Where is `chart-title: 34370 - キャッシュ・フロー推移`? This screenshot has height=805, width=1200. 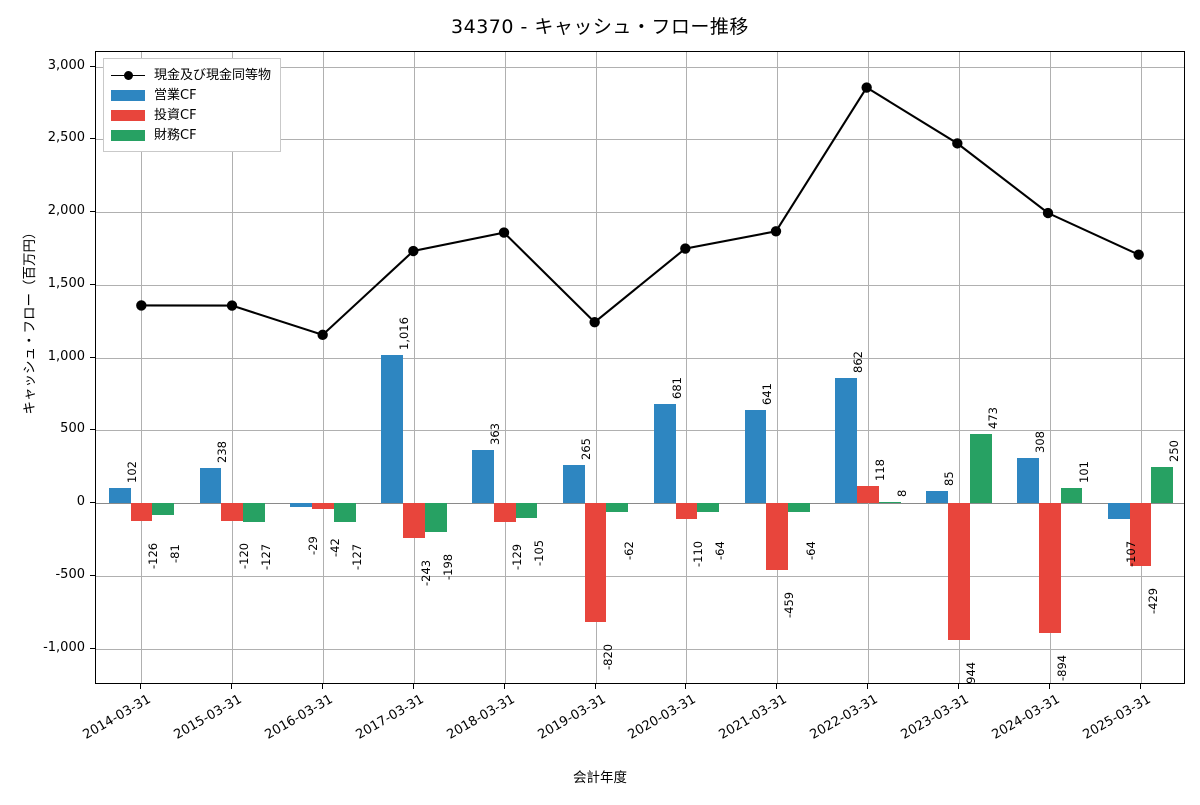 chart-title: 34370 - キャッシュ・フロー推移 is located at coordinates (600, 27).